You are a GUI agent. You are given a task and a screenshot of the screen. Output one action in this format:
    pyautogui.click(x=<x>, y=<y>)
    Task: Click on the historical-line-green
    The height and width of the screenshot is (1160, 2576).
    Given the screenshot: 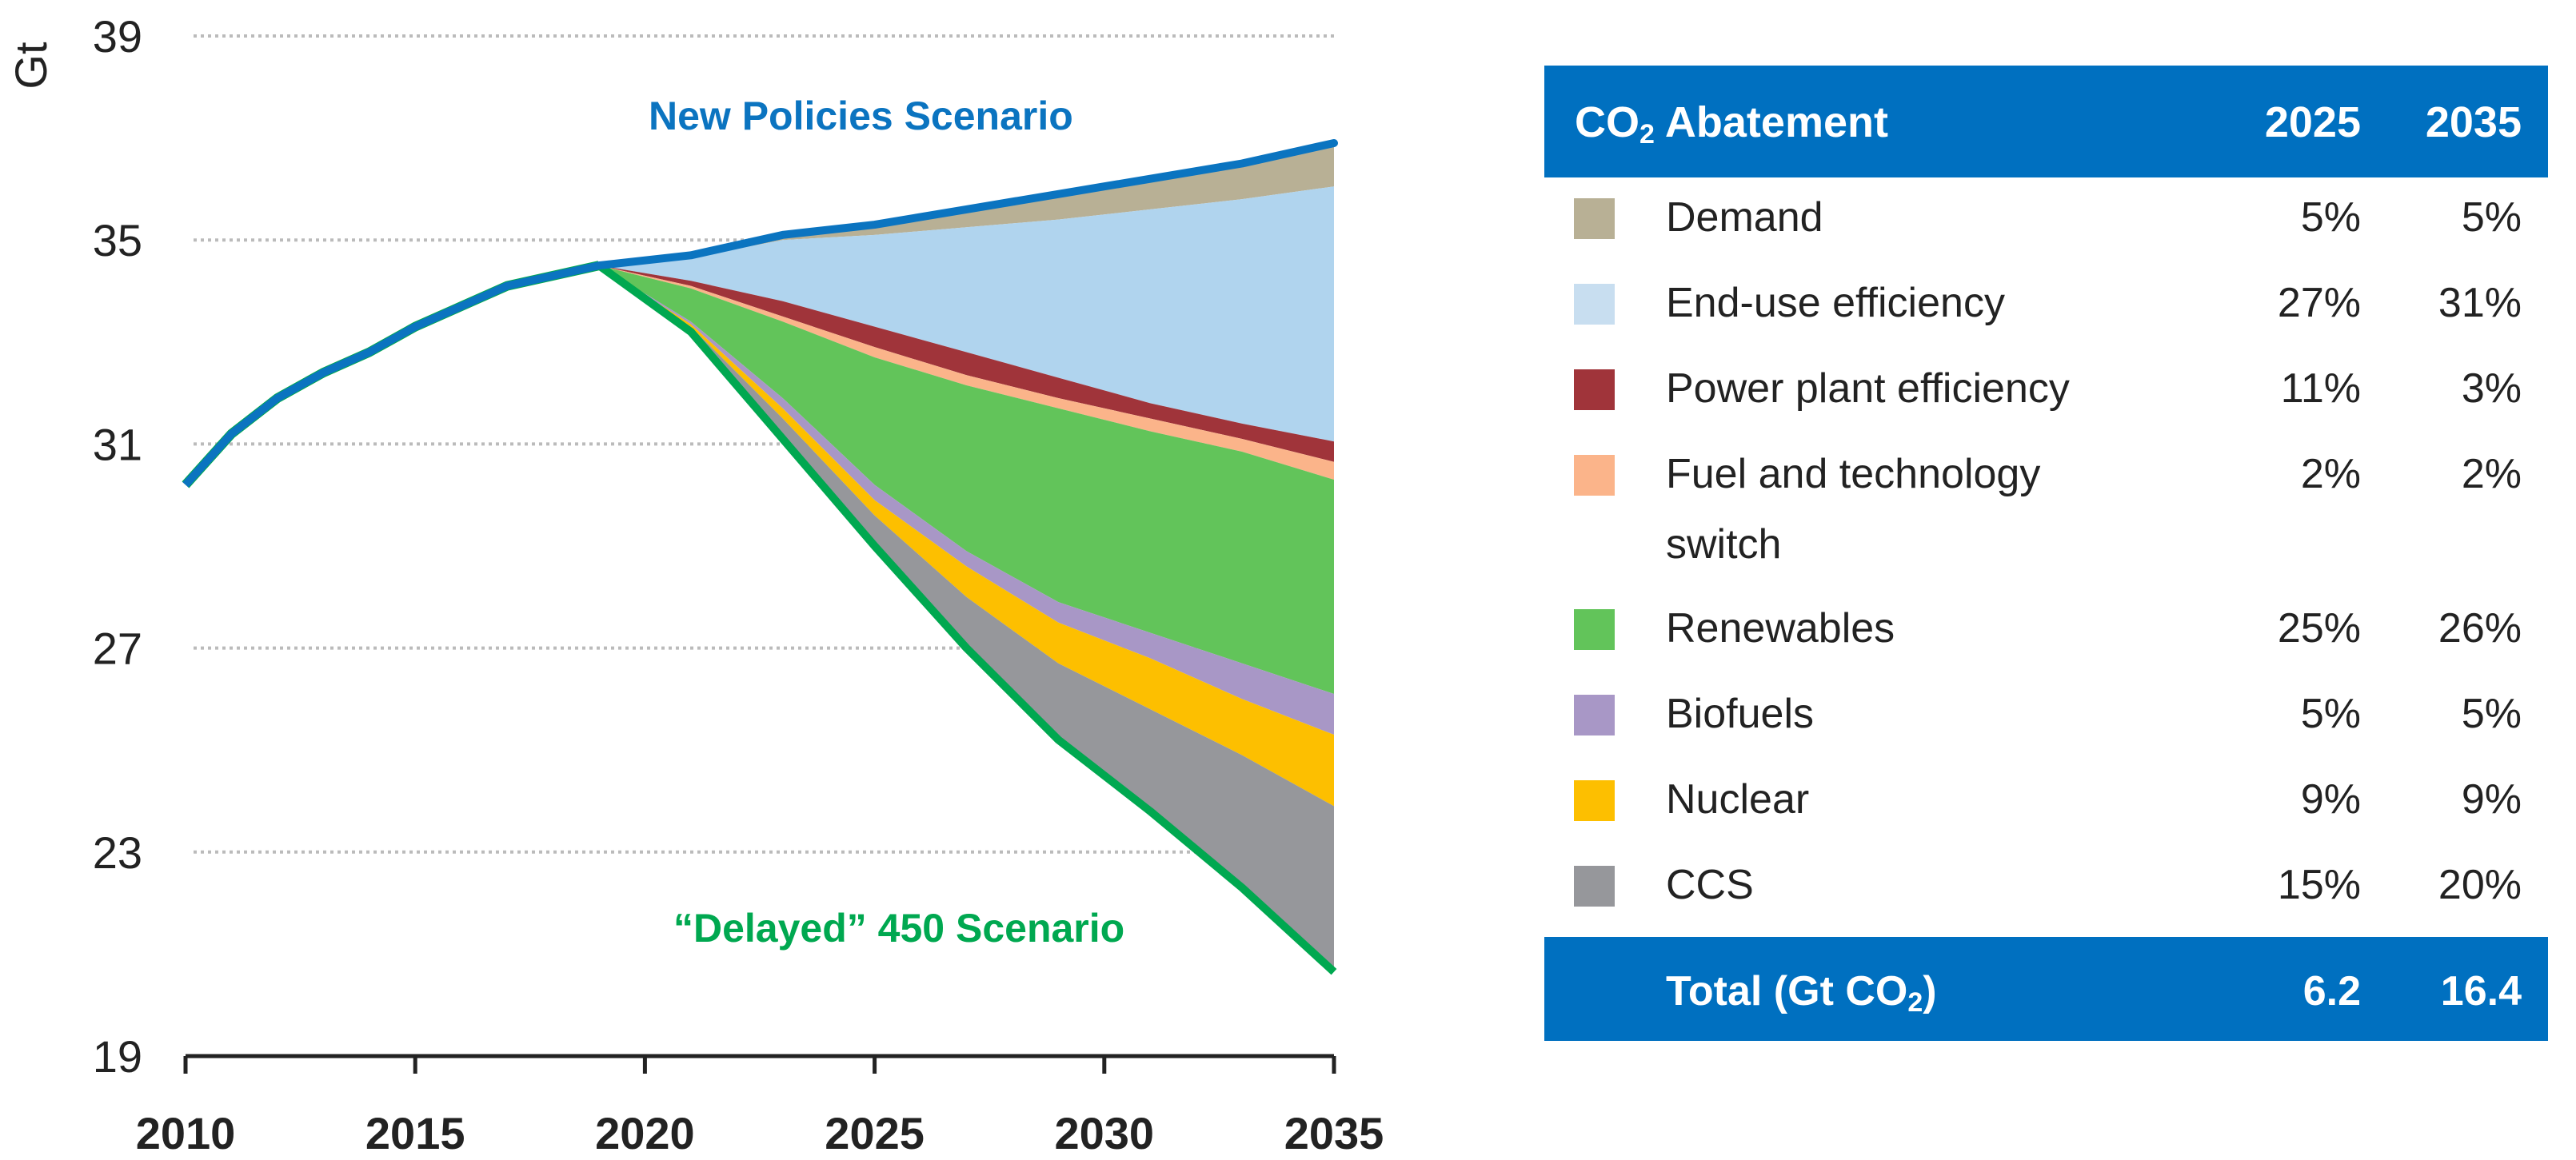 What is the action you would take?
    pyautogui.click(x=392, y=374)
    